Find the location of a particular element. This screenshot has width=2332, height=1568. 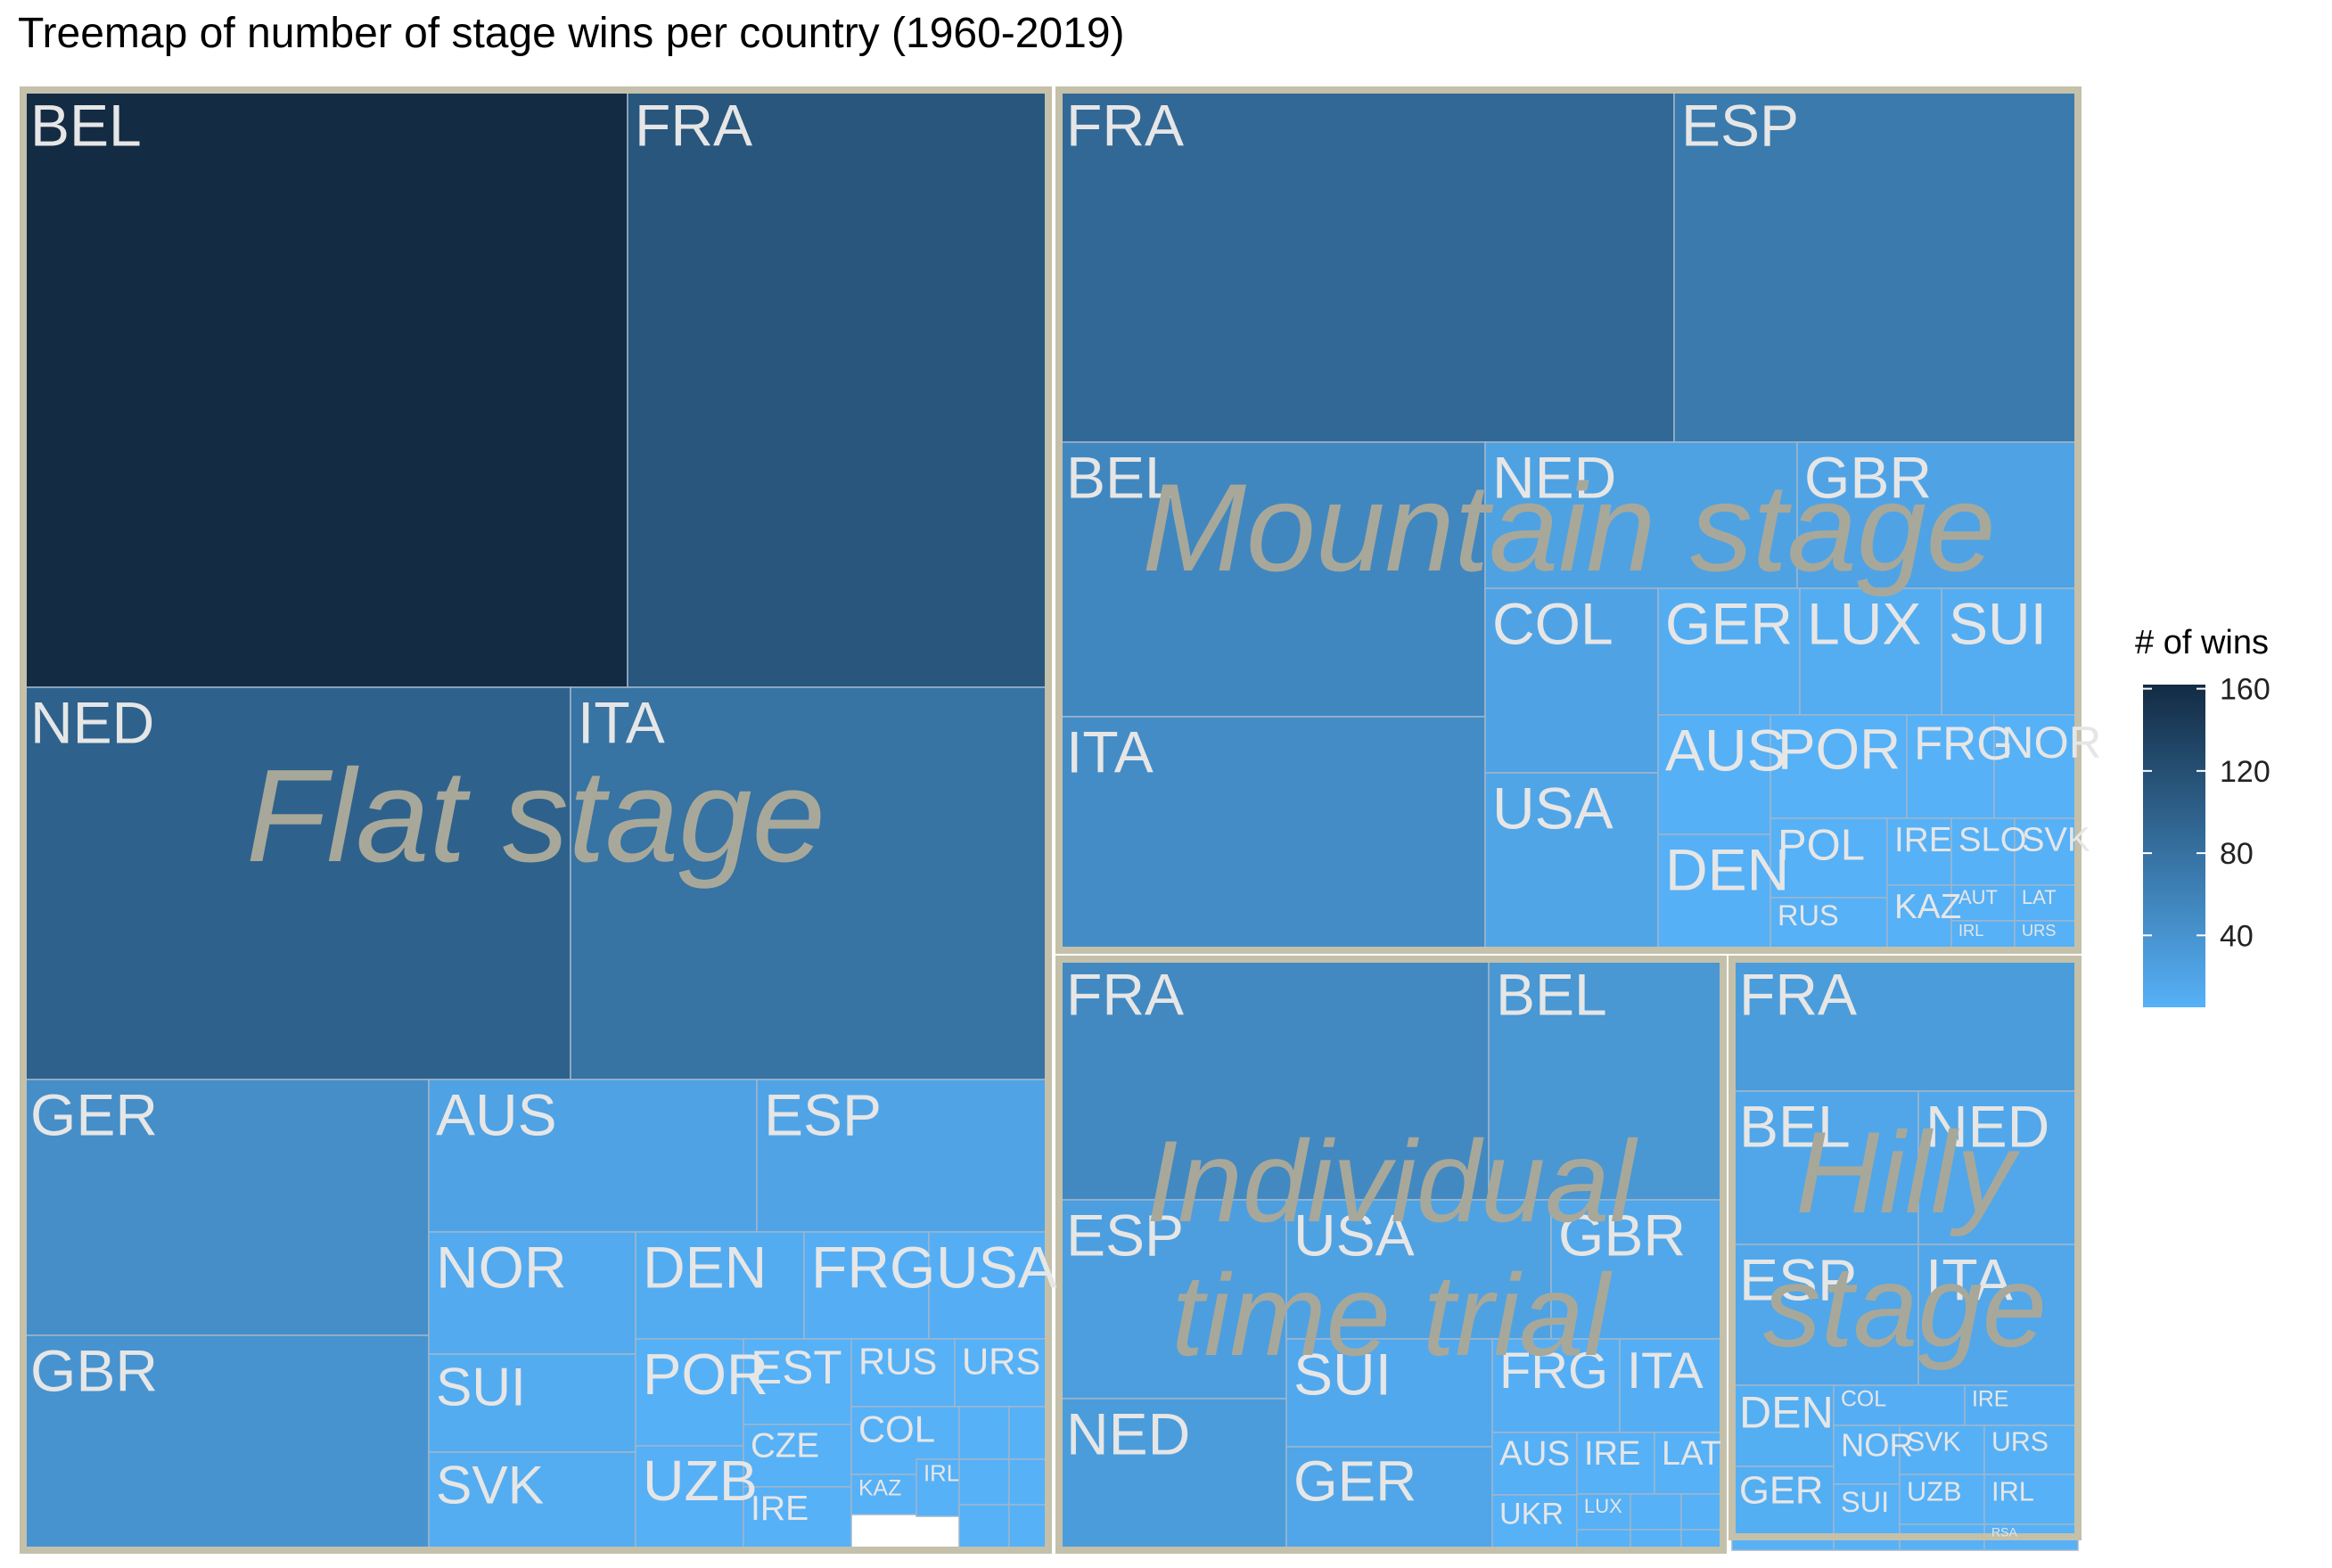

legend-title: # of wins is located at coordinates (2202, 643).